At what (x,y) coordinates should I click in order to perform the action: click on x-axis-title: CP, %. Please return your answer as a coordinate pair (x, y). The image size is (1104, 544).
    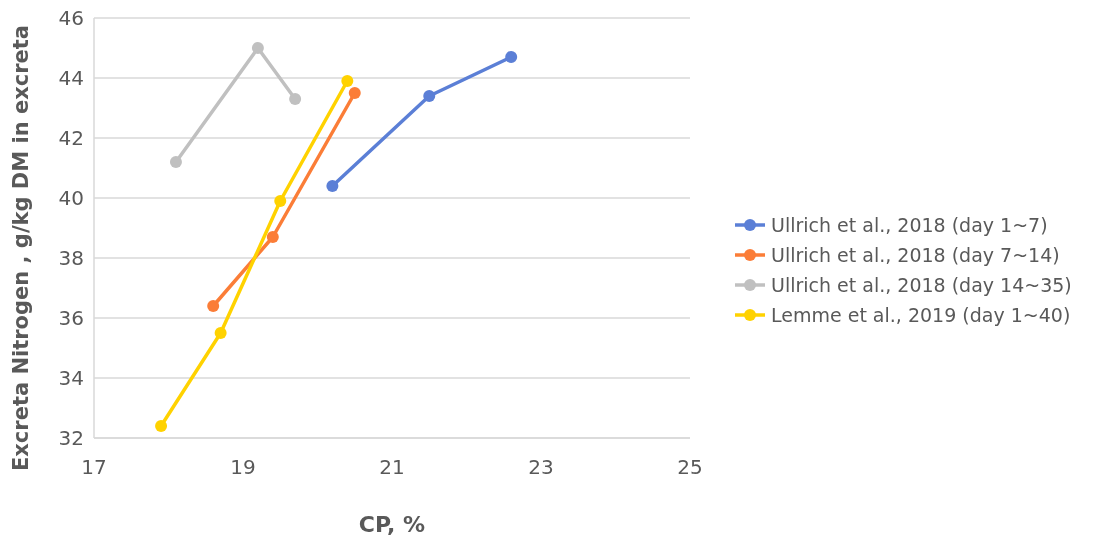
    Looking at the image, I should click on (392, 524).